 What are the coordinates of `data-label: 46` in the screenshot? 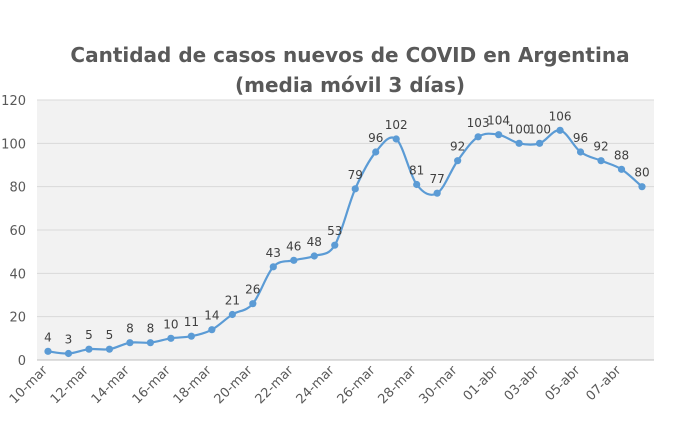 It's located at (293, 246).